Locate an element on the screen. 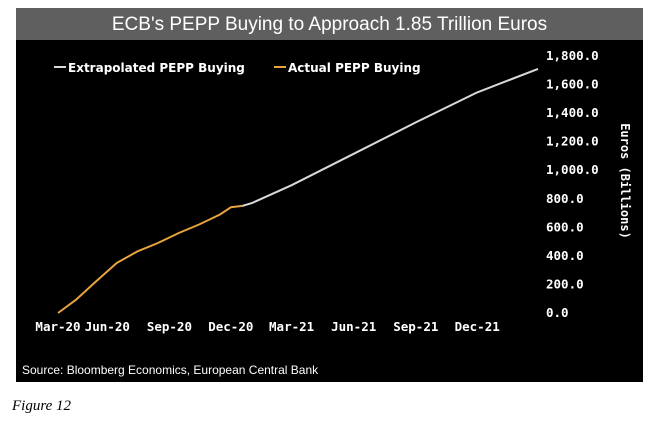 The image size is (655, 424). series-line-extrapolated is located at coordinates (390, 137).